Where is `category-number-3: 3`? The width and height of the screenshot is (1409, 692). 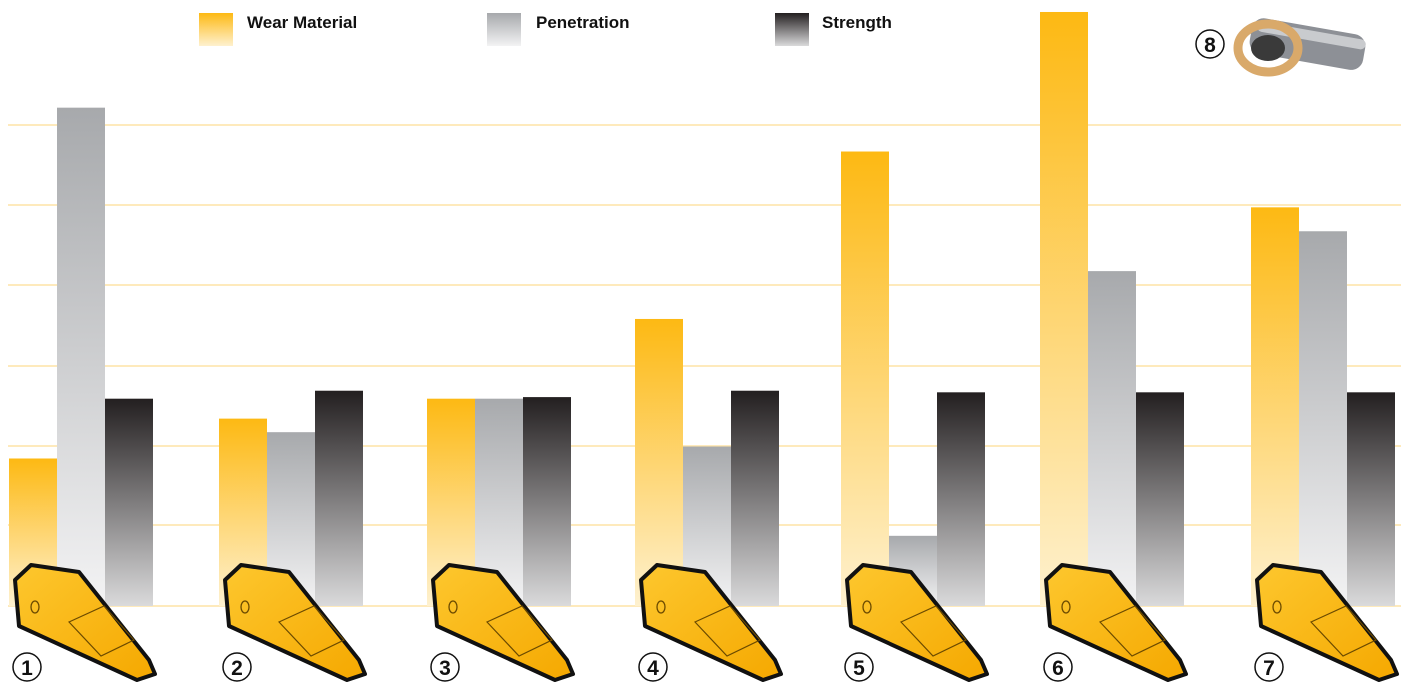
category-number-3: 3 is located at coordinates (445, 668).